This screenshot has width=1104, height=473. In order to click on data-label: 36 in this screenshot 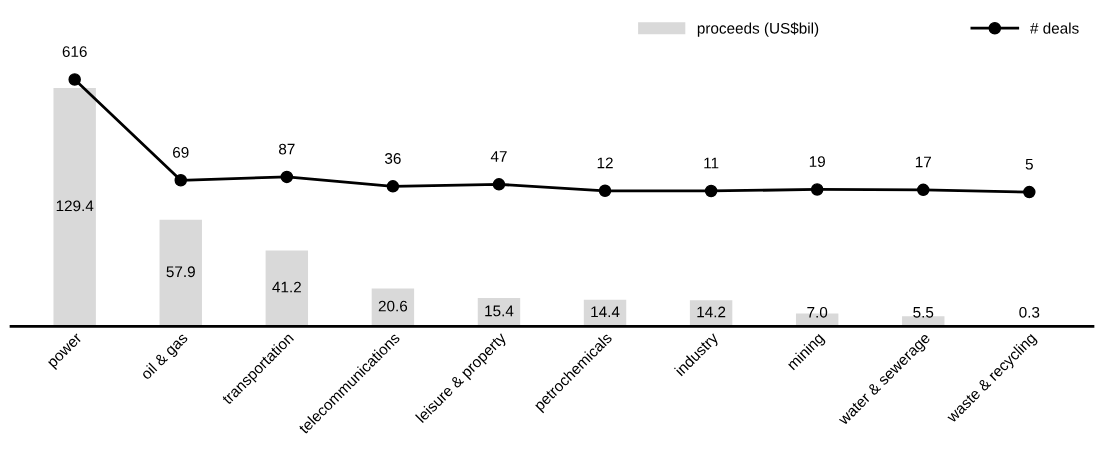, I will do `click(392, 158)`.